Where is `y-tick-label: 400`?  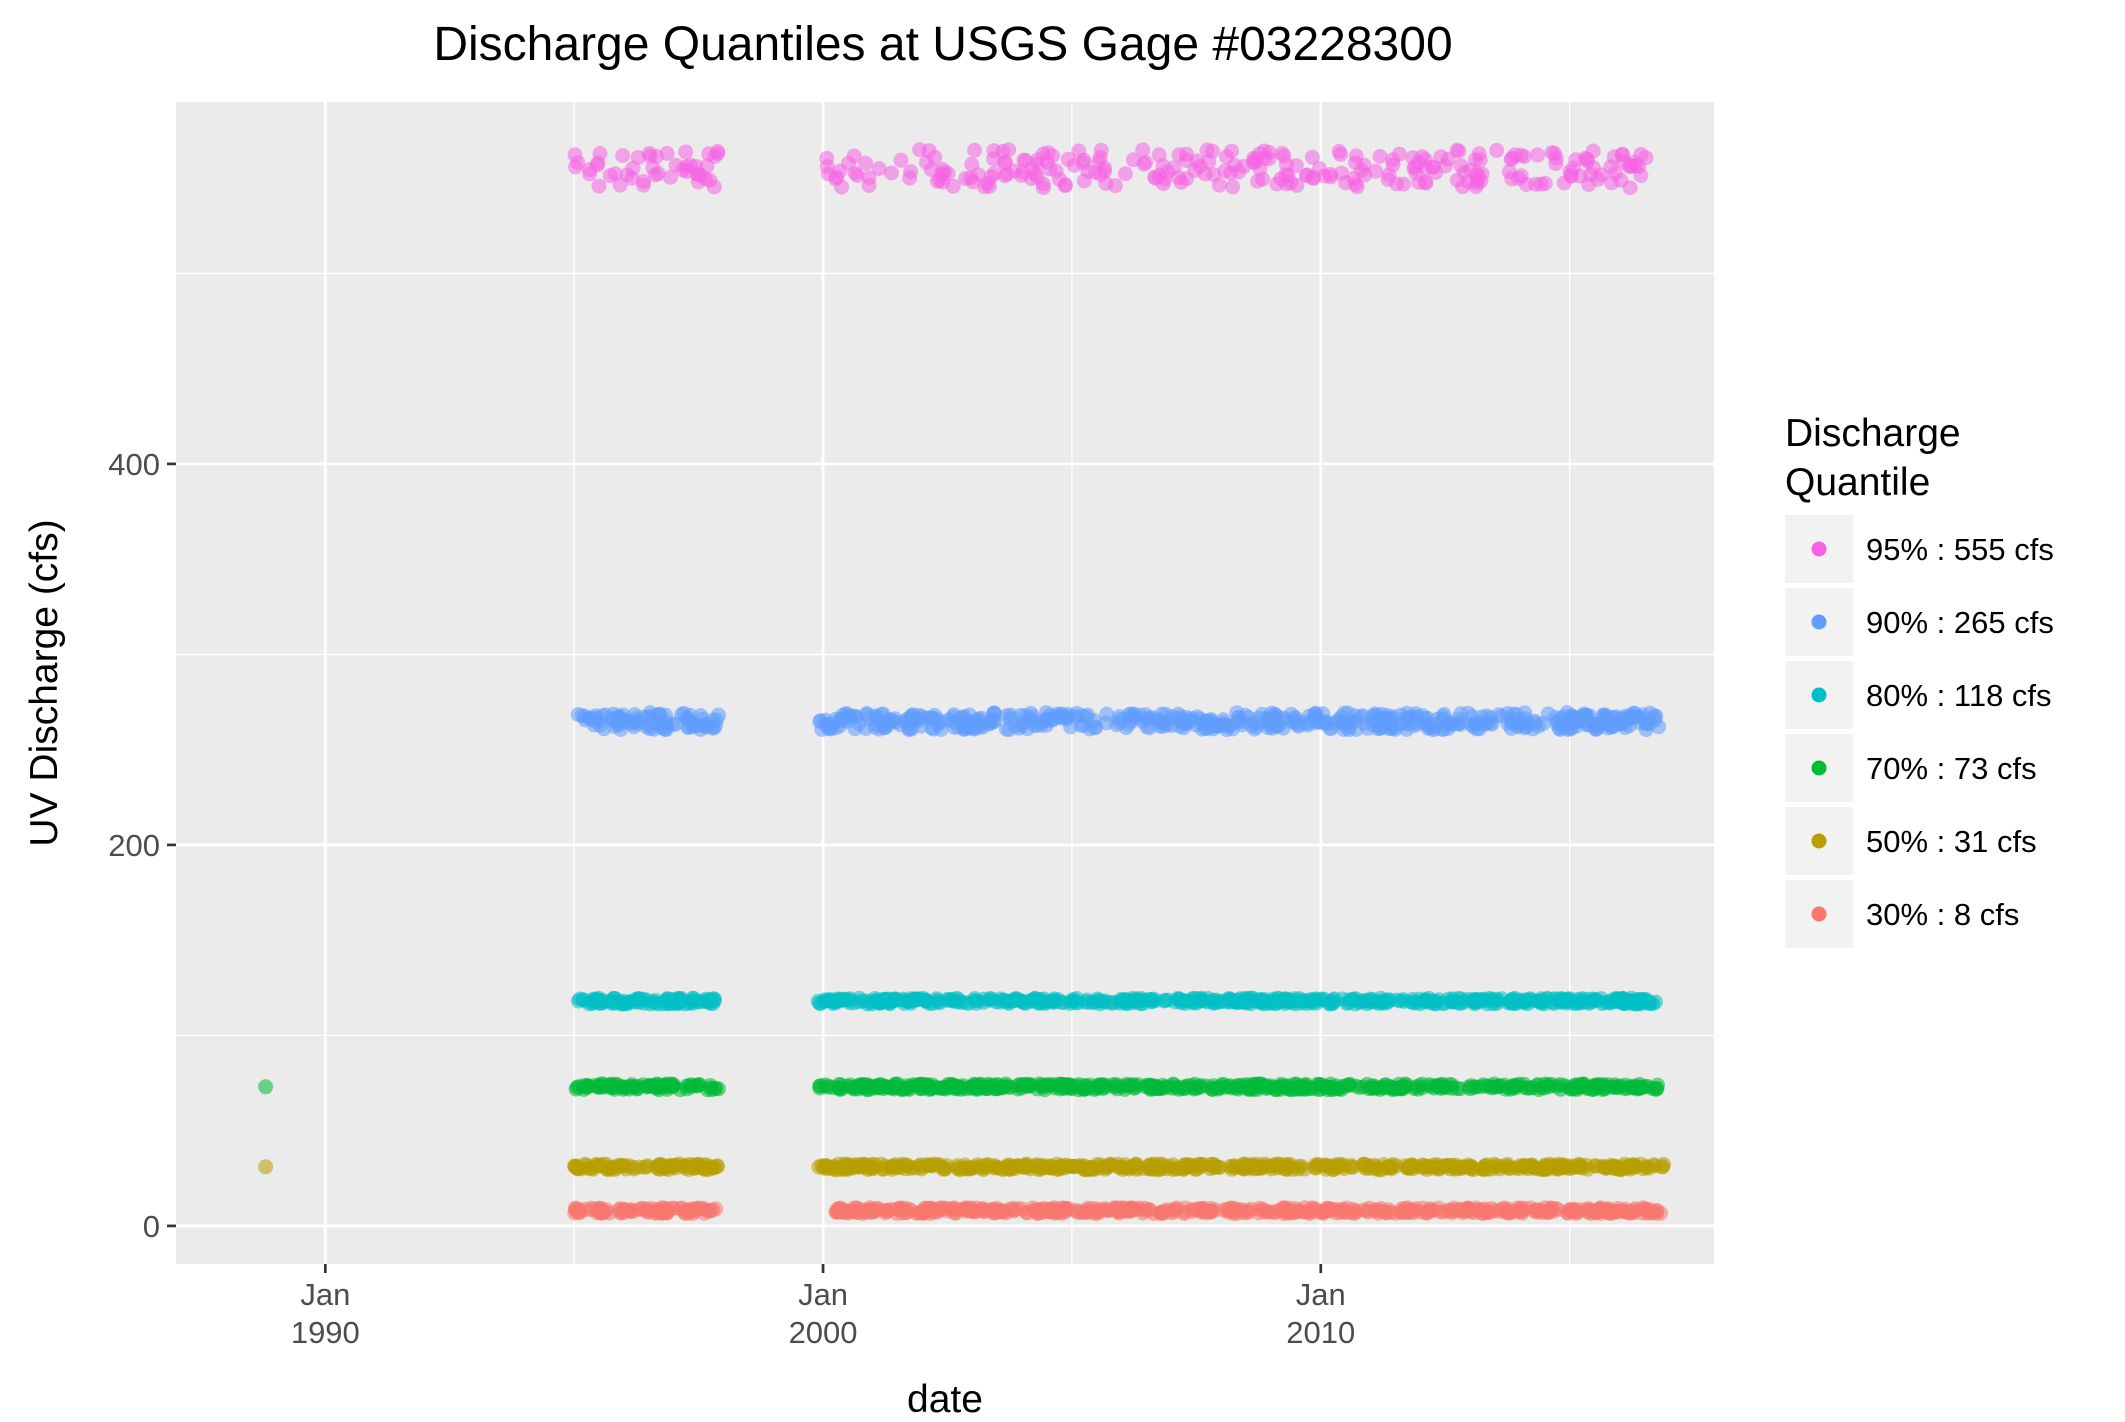 y-tick-label: 400 is located at coordinates (134, 464).